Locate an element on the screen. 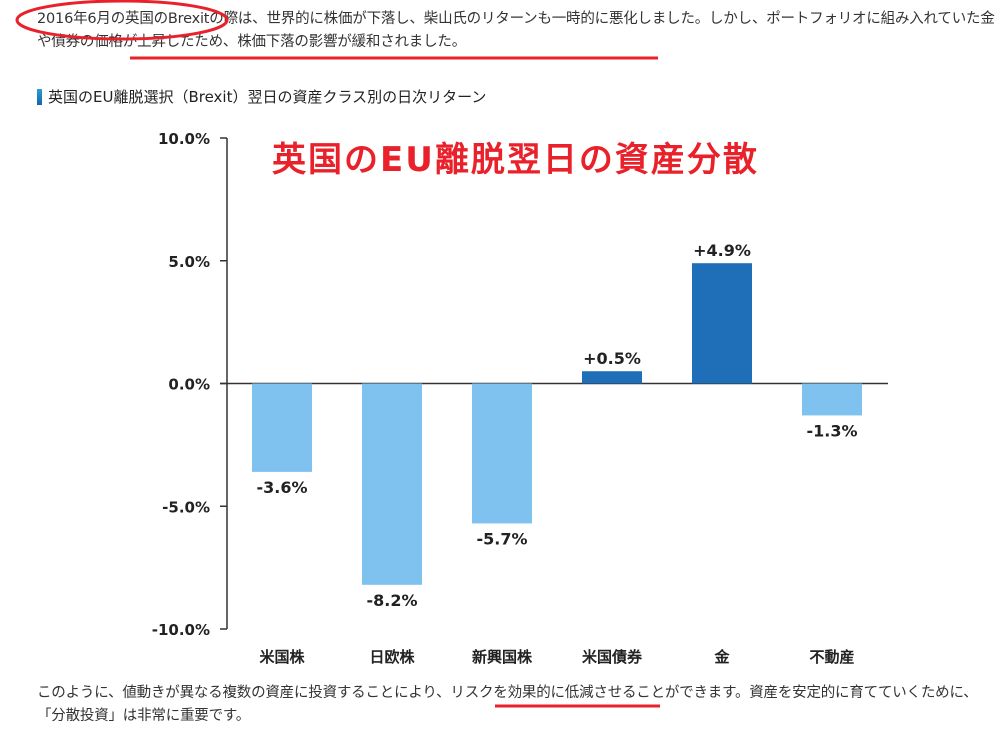 This screenshot has height=738, width=1008. data-label: +4.9% is located at coordinates (722, 250).